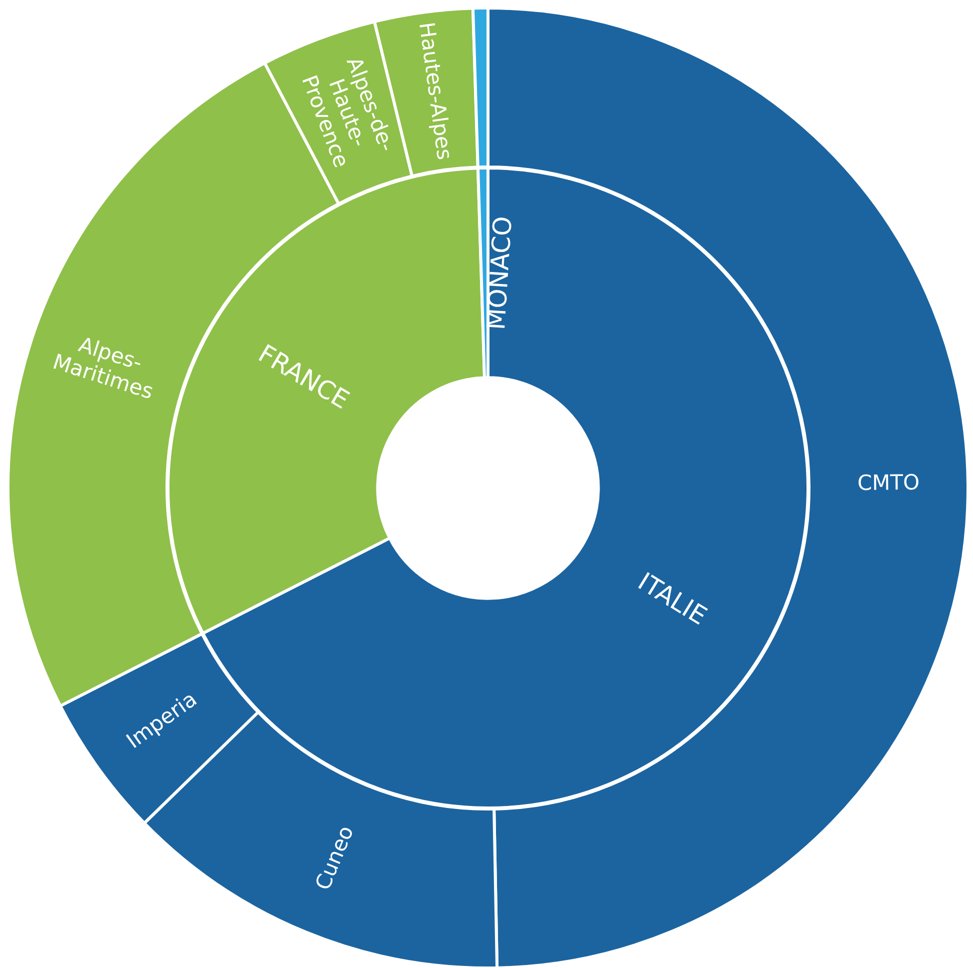 This screenshot has width=973, height=968. I want to click on slice-label: Hautes-Alpes, so click(435, 91).